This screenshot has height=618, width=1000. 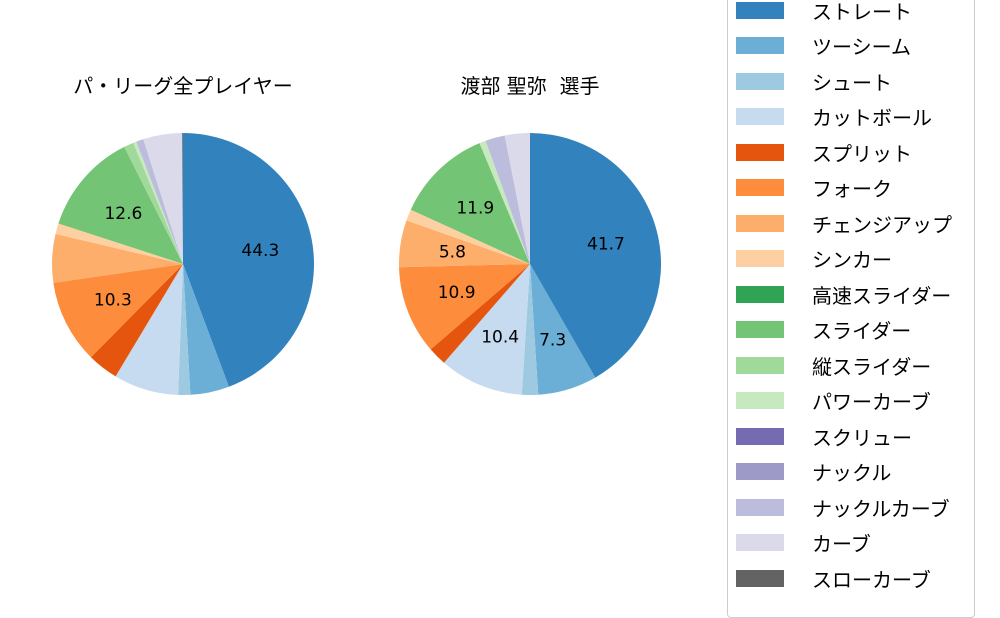 What do you see at coordinates (803, 543) in the screenshot?
I see `legend-item: カーブ` at bounding box center [803, 543].